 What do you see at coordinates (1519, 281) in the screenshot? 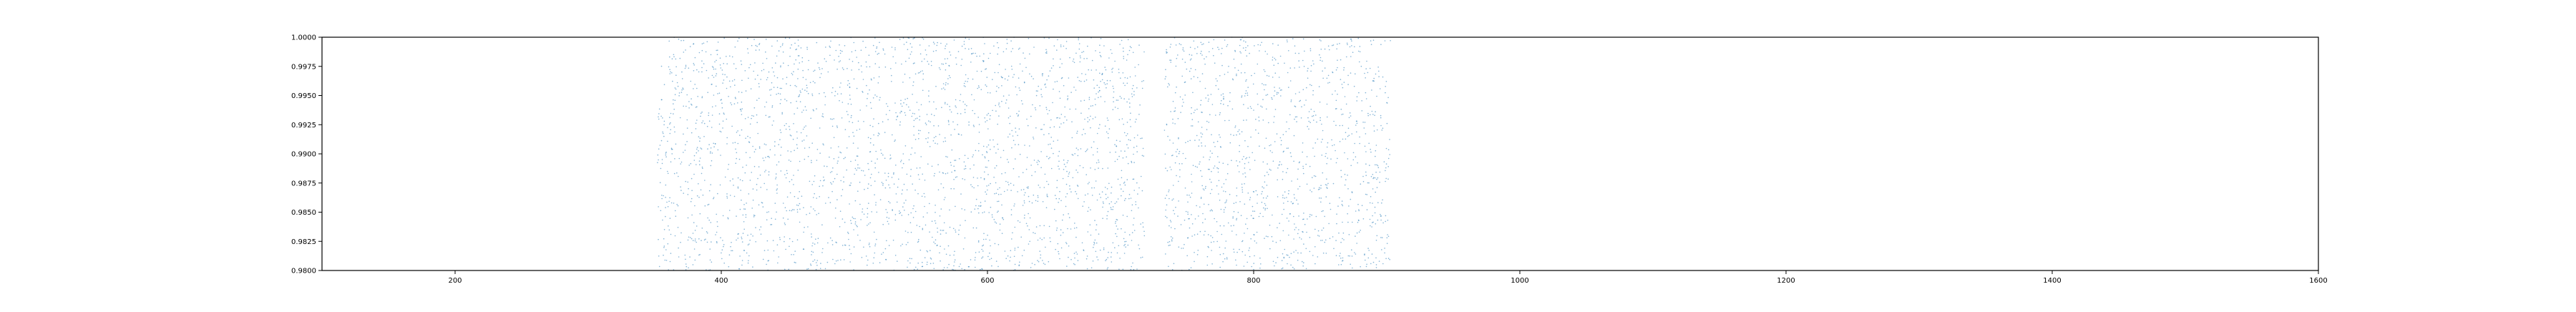
I see `x-tick-label: 1000` at bounding box center [1519, 281].